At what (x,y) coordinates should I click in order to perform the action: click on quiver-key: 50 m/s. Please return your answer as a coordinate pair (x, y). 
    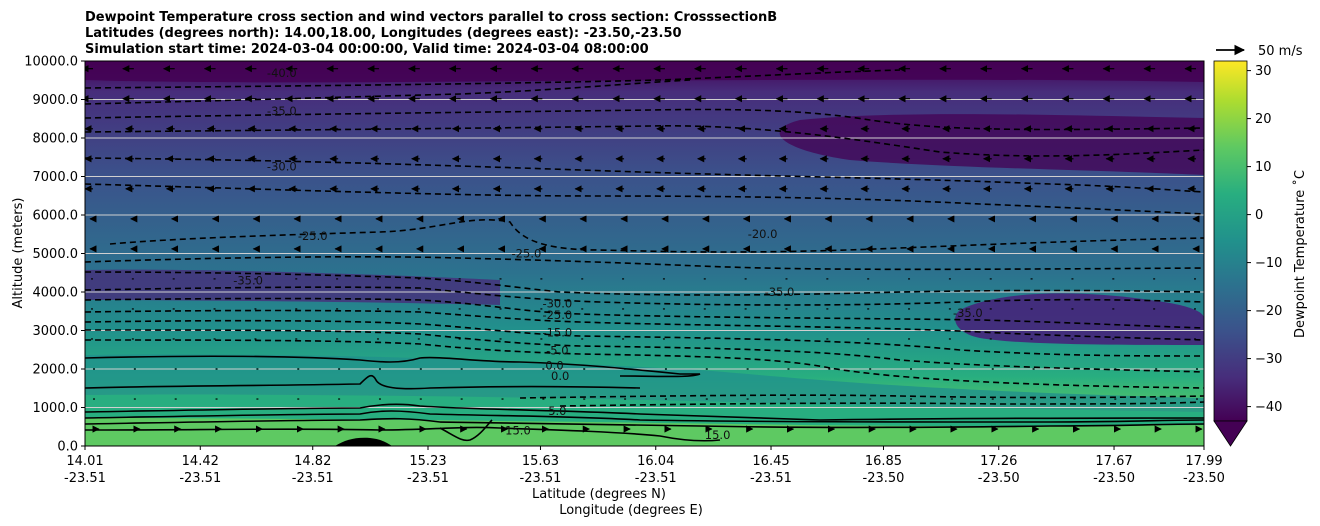
    Looking at the image, I should click on (1259, 51).